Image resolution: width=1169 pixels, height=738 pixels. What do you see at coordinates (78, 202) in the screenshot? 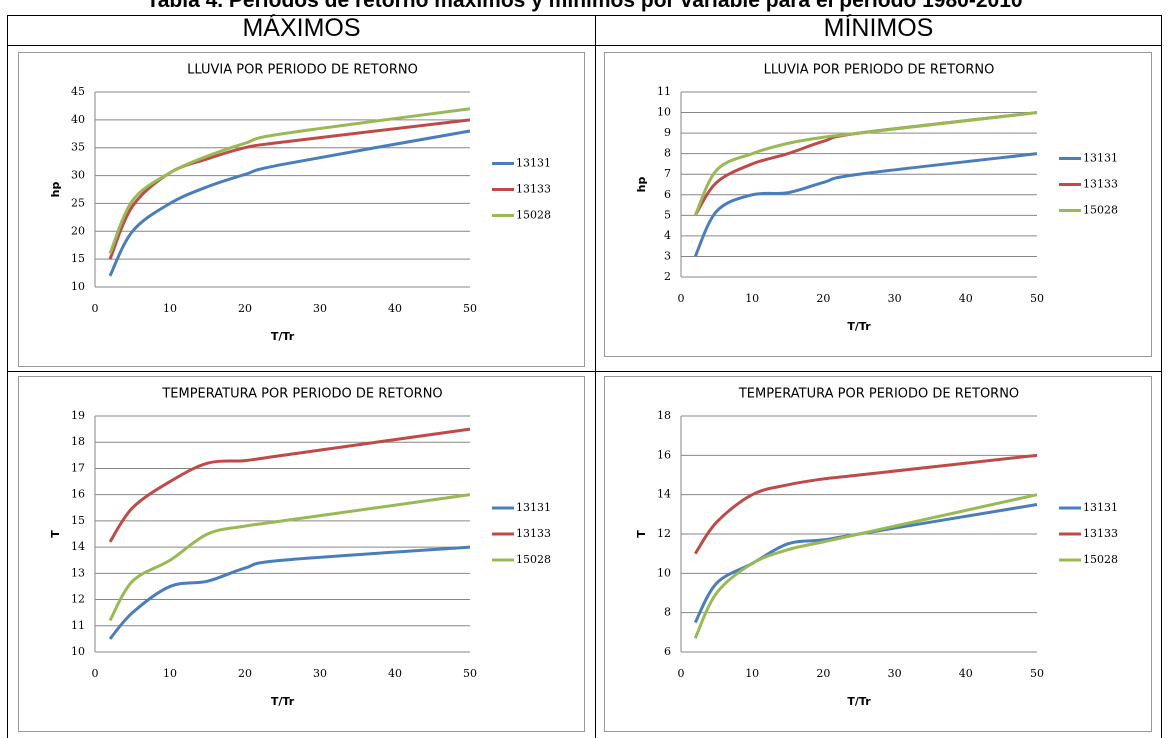
I see `y-tick-label: 25` at bounding box center [78, 202].